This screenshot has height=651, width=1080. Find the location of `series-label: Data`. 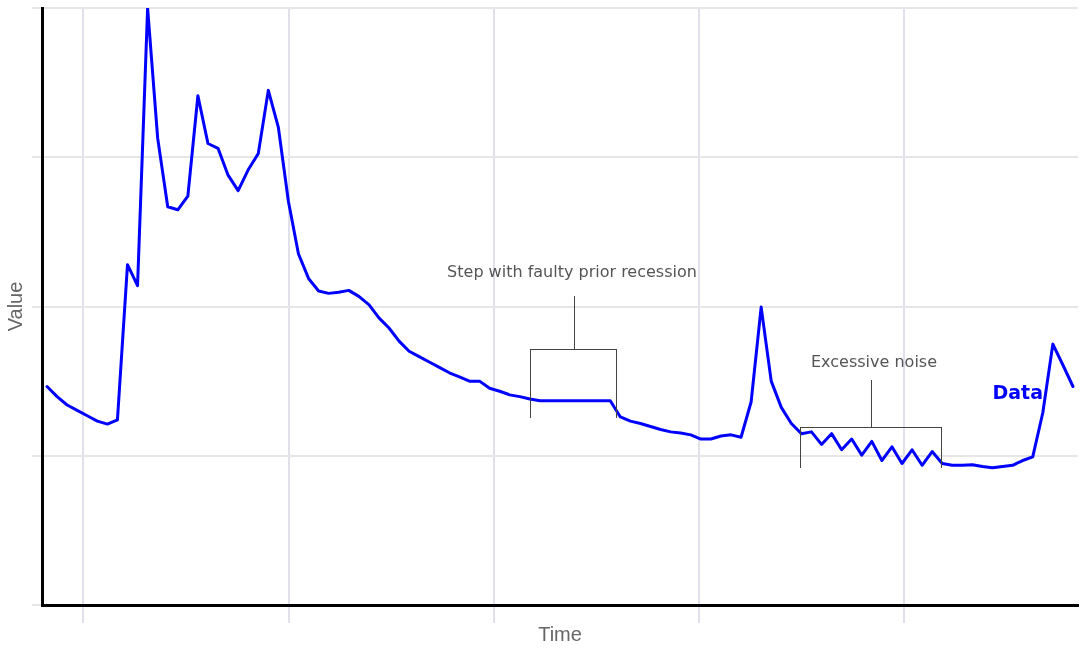

series-label: Data is located at coordinates (1017, 392).